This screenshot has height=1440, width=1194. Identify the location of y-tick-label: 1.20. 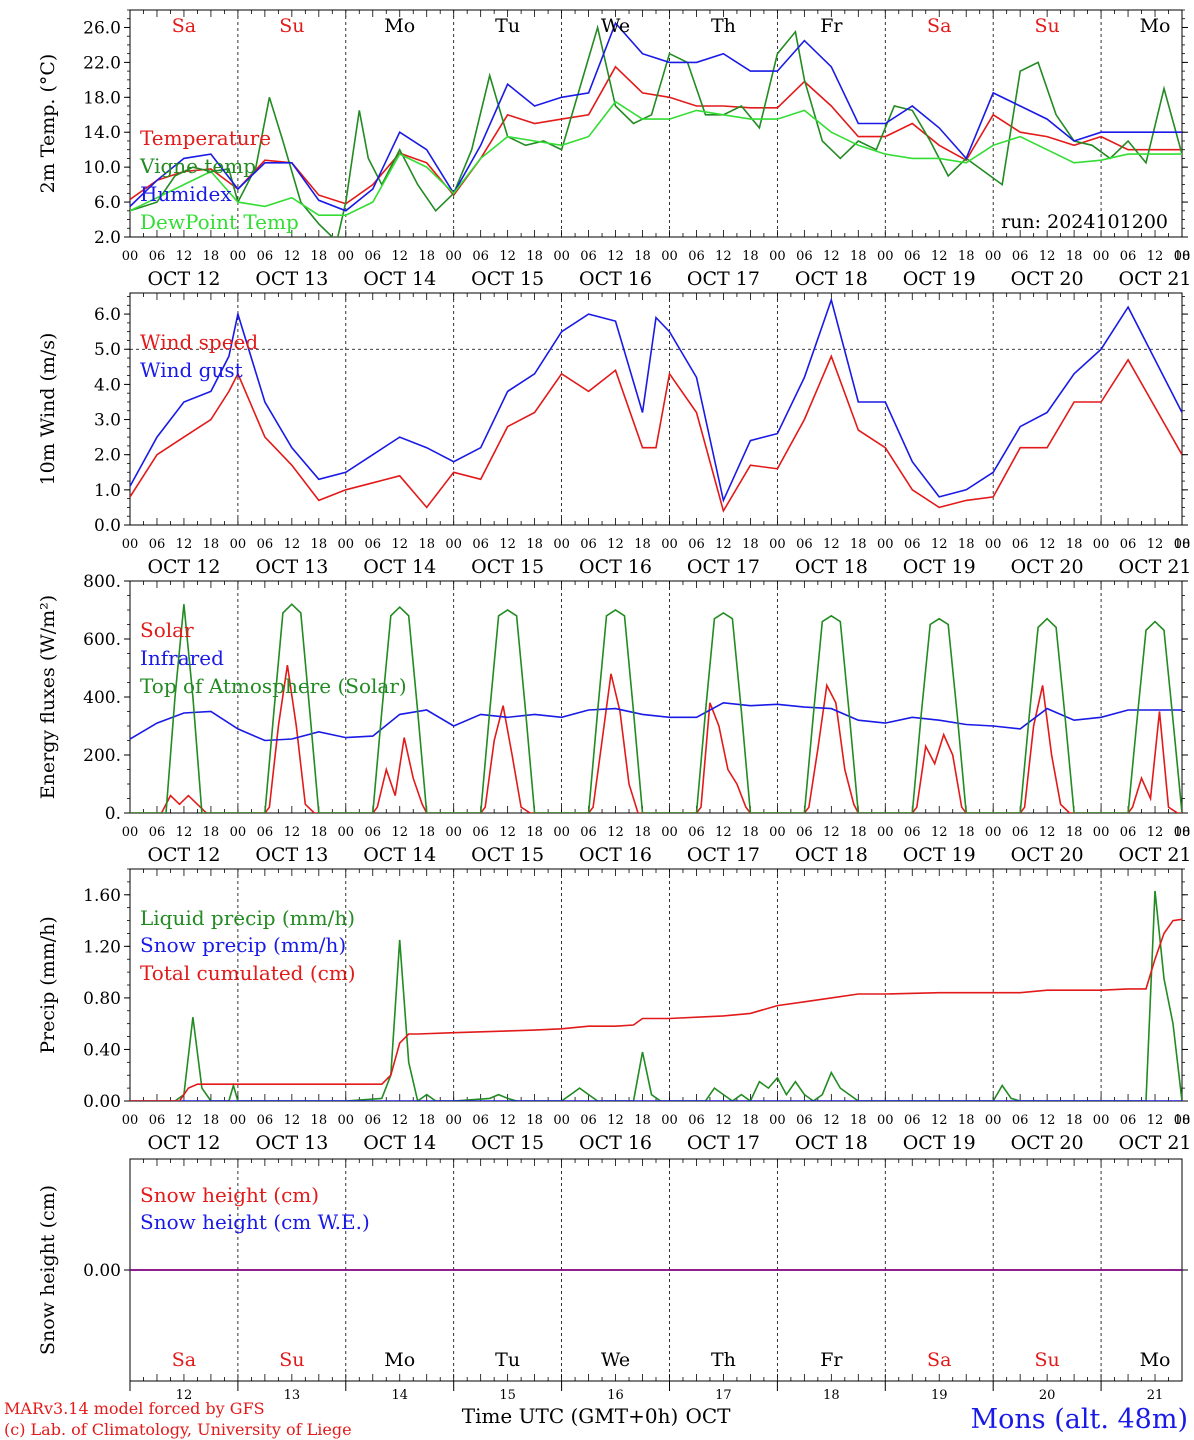
(102, 947).